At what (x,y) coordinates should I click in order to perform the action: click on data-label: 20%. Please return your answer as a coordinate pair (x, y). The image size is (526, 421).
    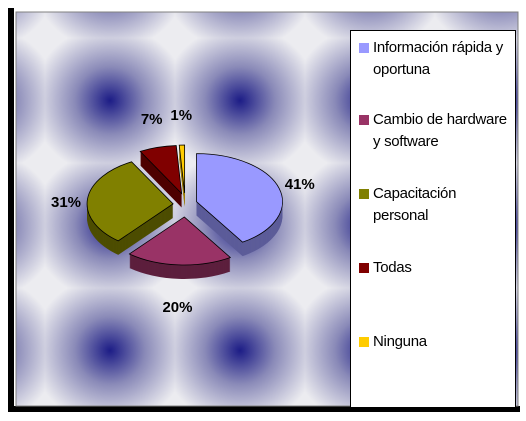
    Looking at the image, I should click on (177, 307).